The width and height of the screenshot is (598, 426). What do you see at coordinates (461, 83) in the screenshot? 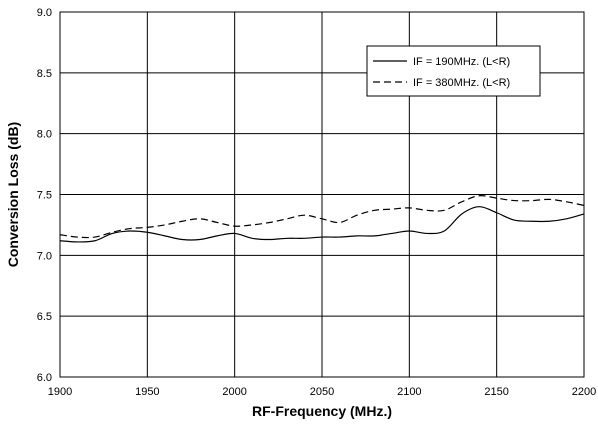
I see `legend-label-380mhz: IF = 380MHz. (L<R)` at bounding box center [461, 83].